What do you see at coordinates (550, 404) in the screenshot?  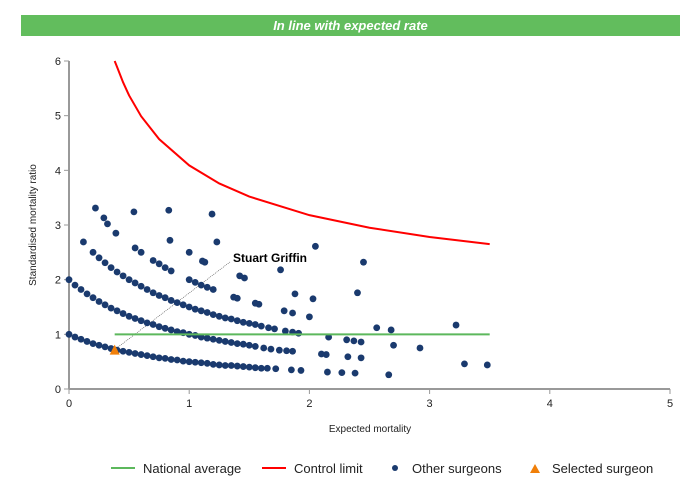 I see `x-tick-label: 4` at bounding box center [550, 404].